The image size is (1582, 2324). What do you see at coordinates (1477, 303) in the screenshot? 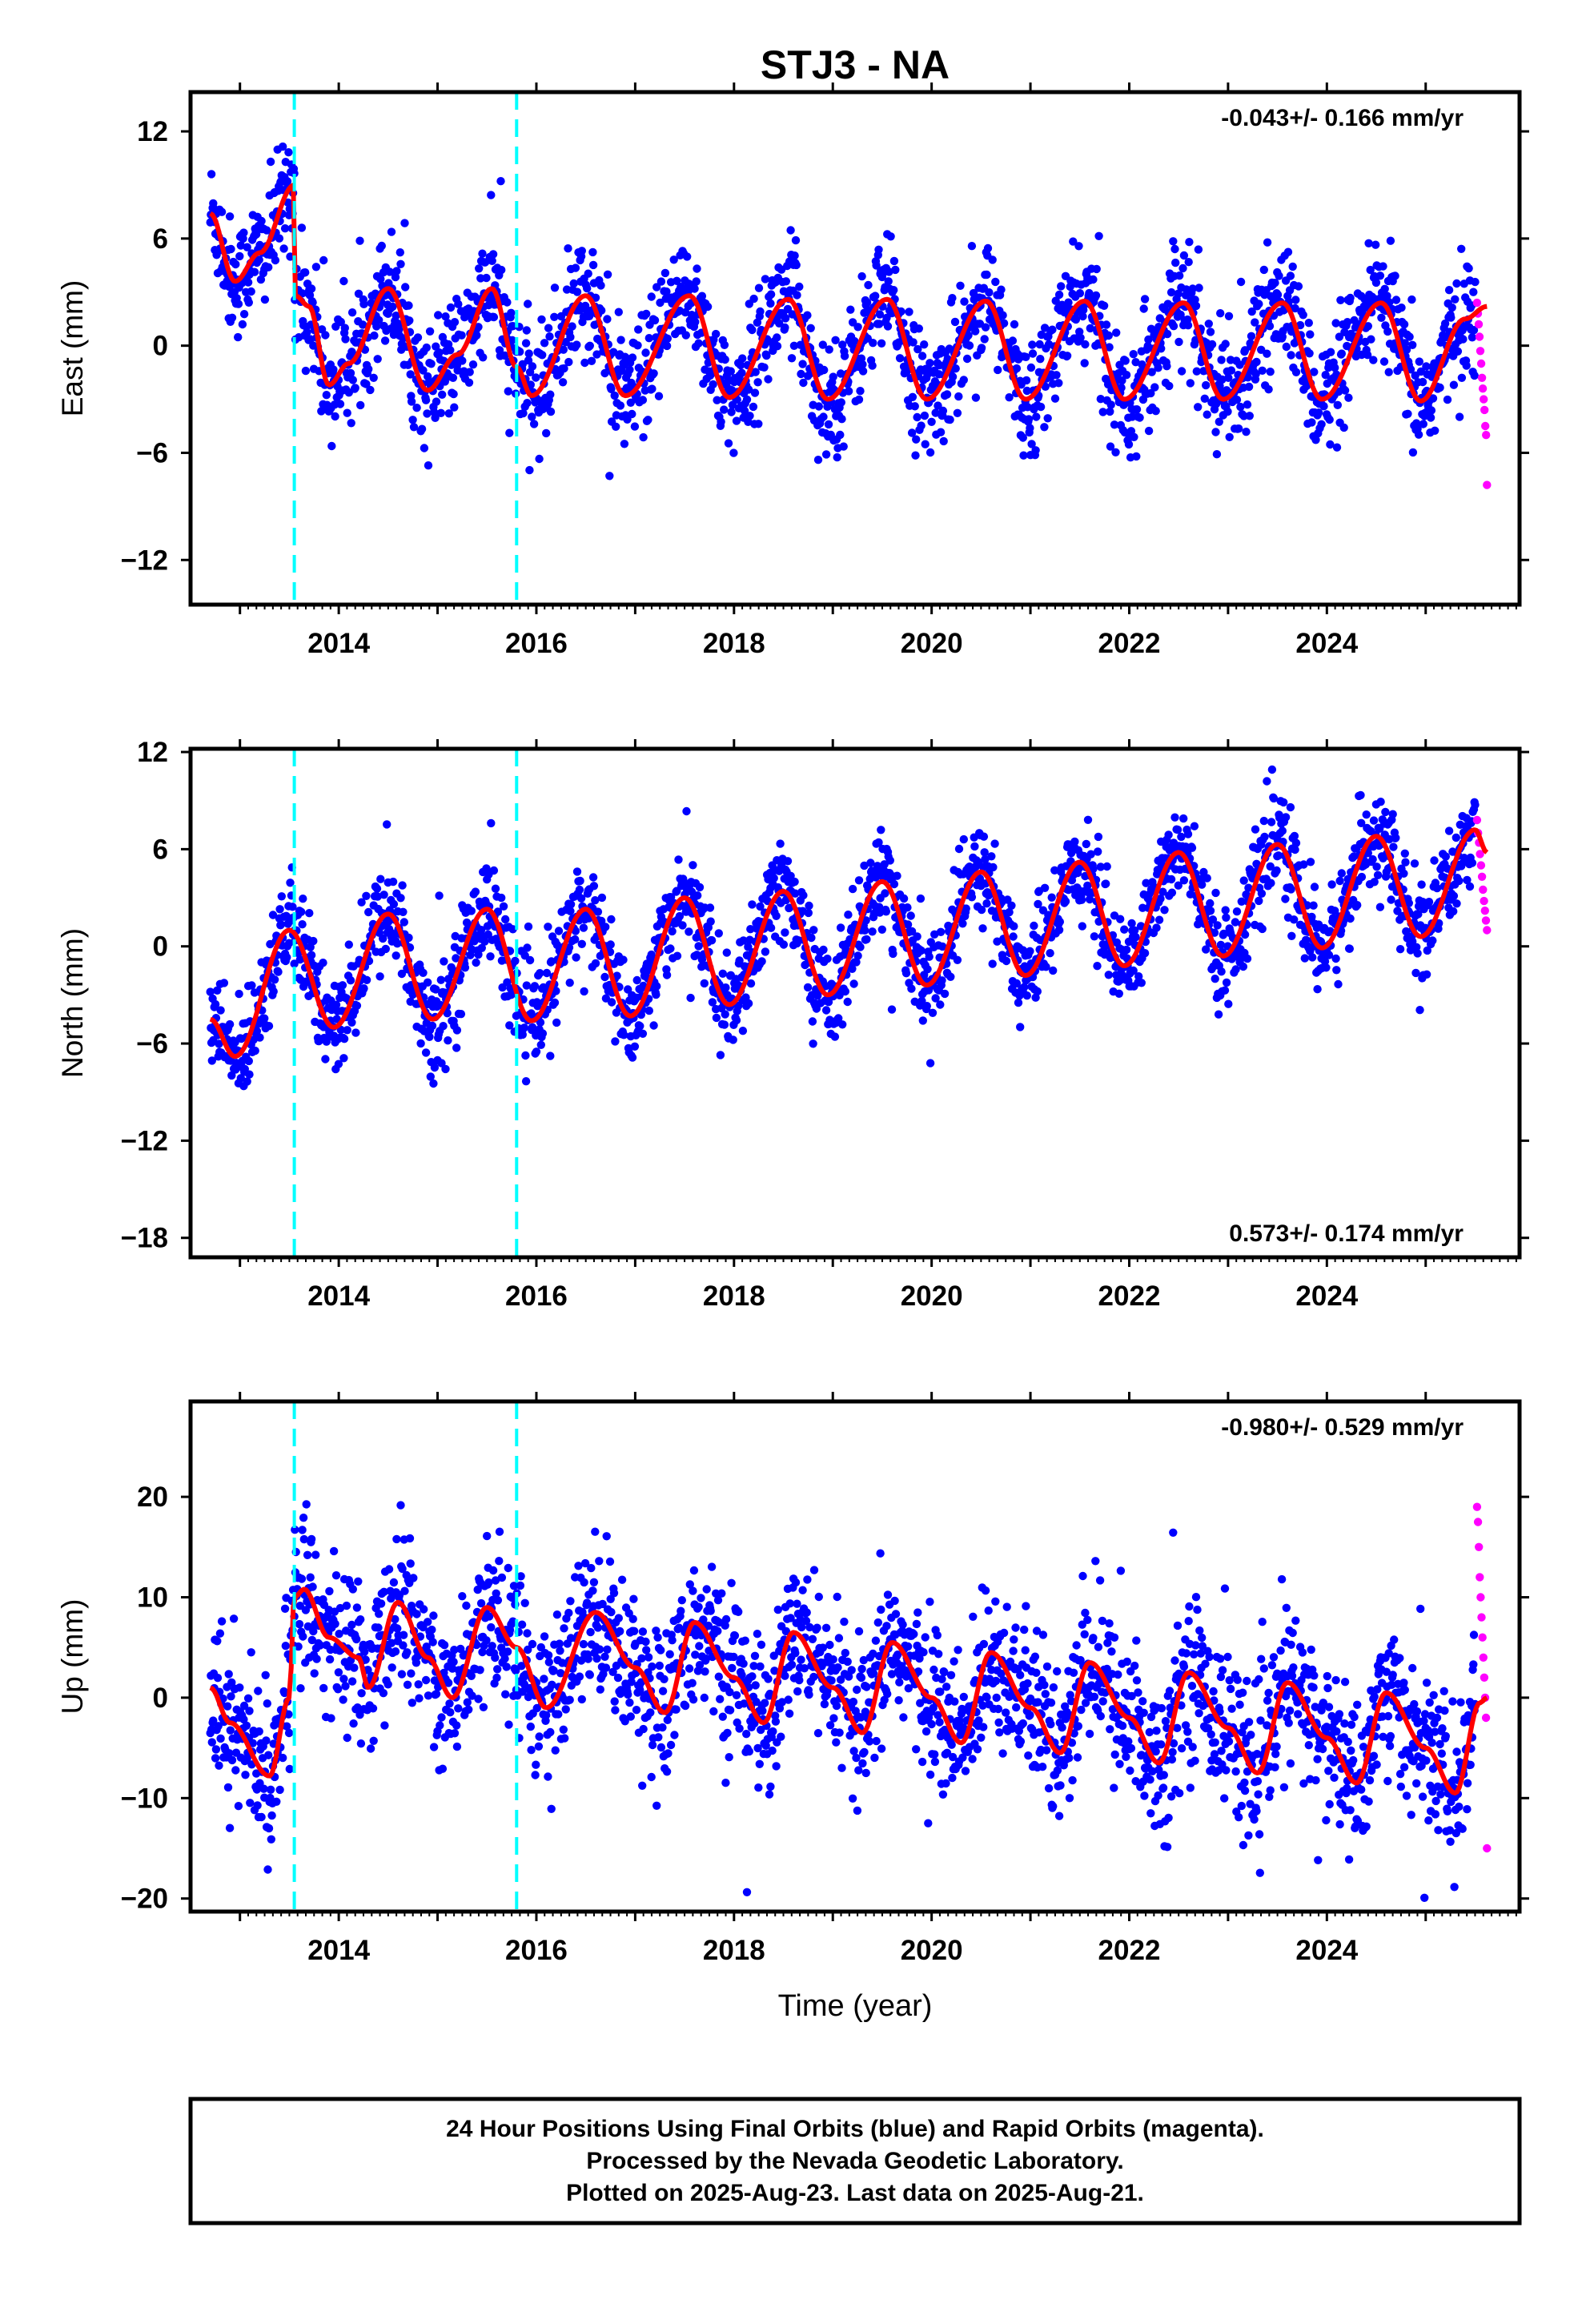
I see `rapid-orbit-point` at bounding box center [1477, 303].